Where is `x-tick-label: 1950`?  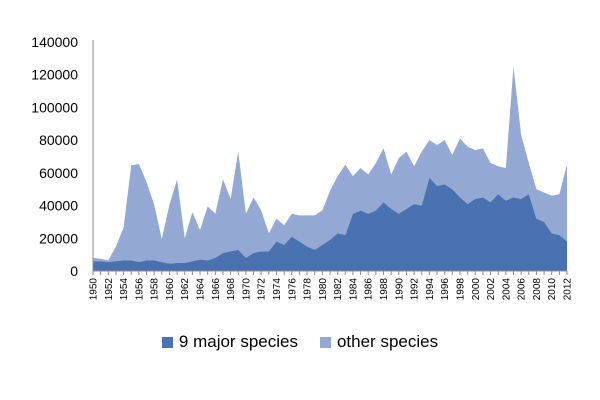
x-tick-label: 1950 is located at coordinates (94, 289).